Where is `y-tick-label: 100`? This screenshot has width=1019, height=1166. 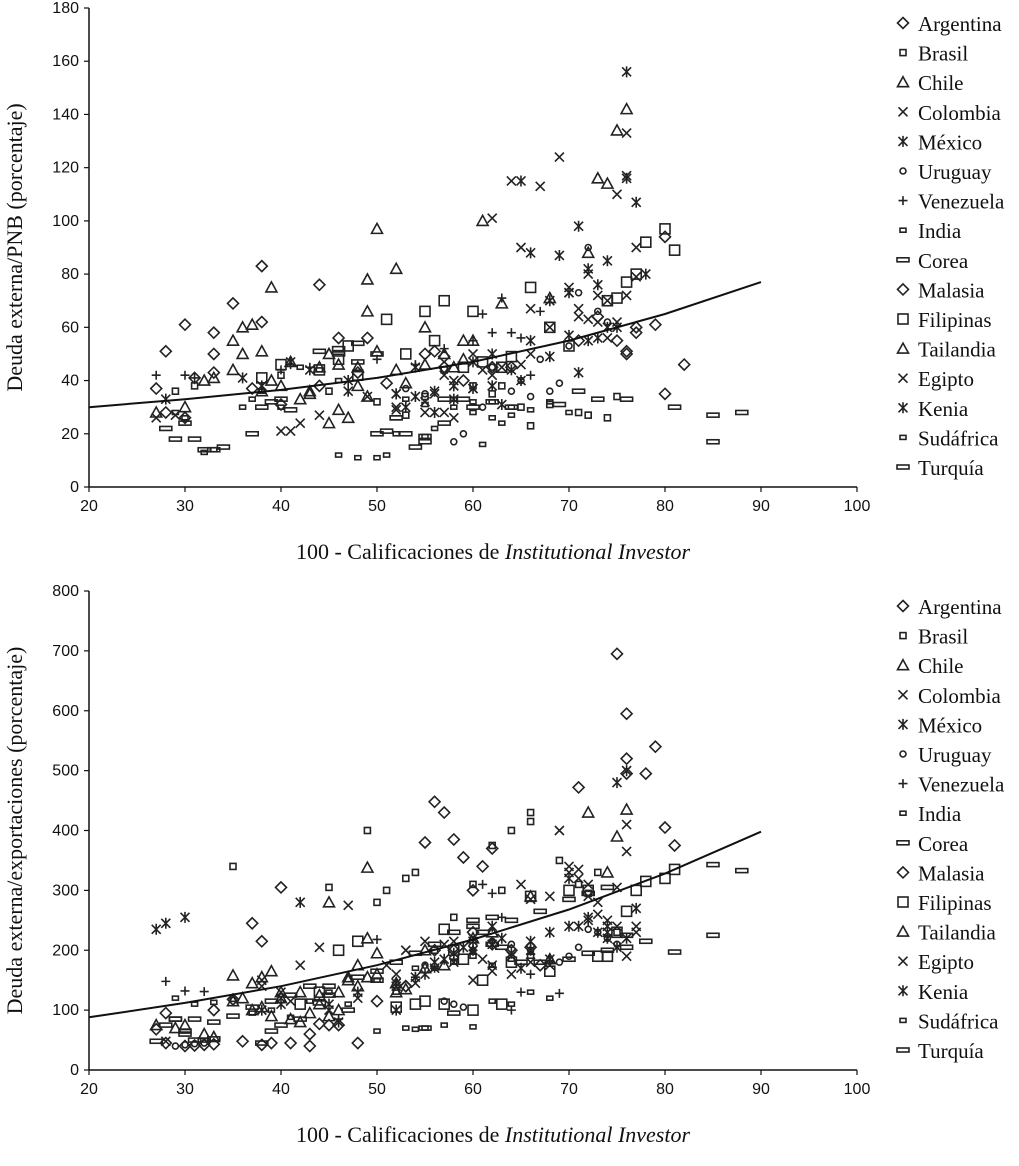
y-tick-label: 100 is located at coordinates (65, 221).